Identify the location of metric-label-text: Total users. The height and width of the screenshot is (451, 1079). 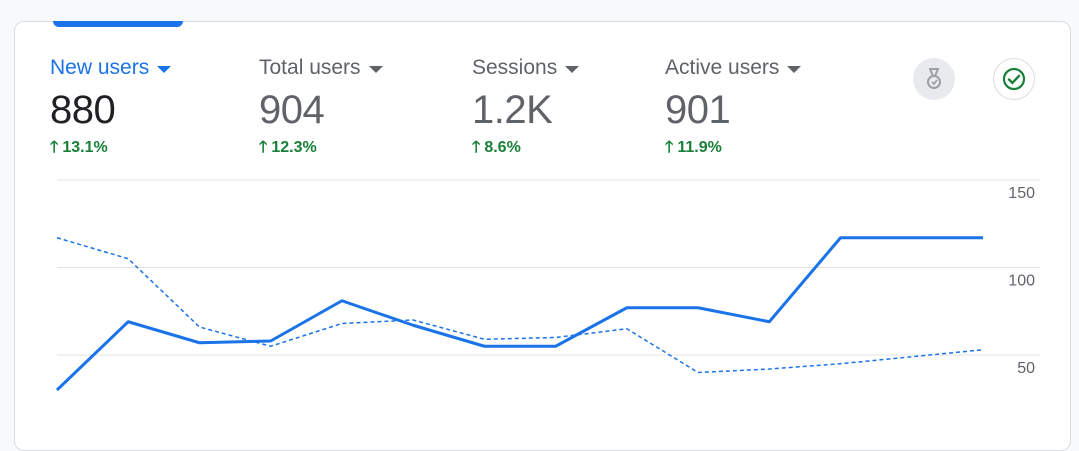
(310, 67).